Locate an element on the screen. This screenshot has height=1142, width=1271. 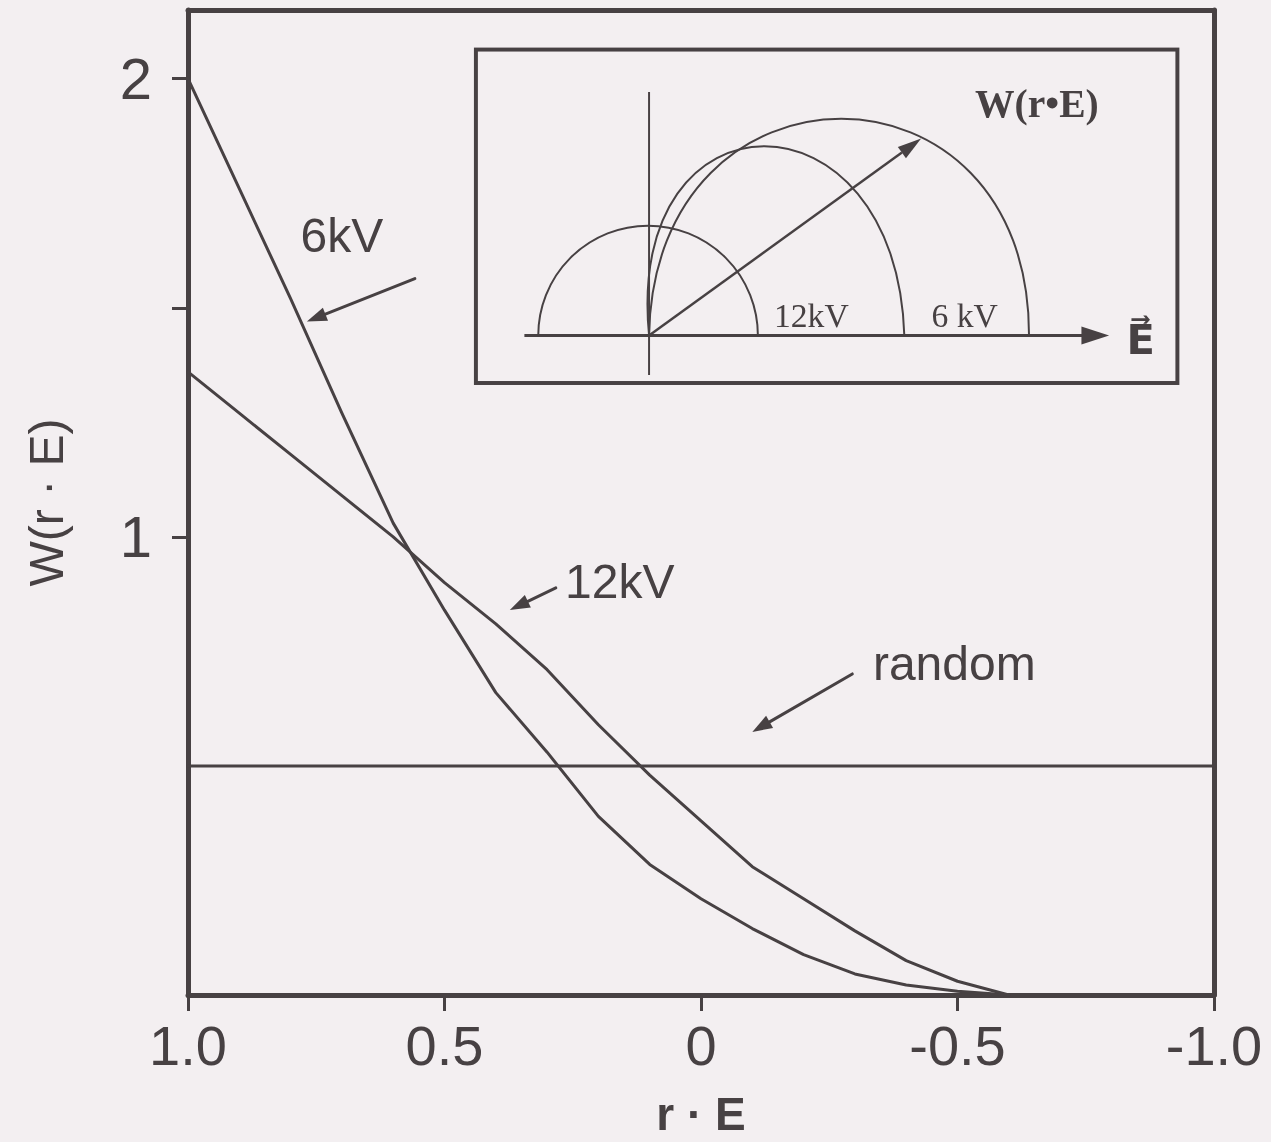
x-axis-title: r · E is located at coordinates (701, 1114).